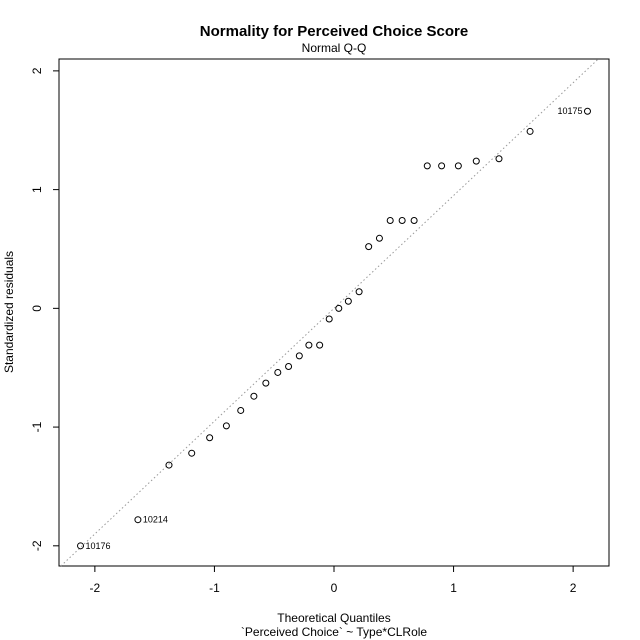 Image resolution: width=640 pixels, height=640 pixels. What do you see at coordinates (334, 632) in the screenshot?
I see `x-axis-label-model: `Perceived Choice` ~ Type*CLRole` at bounding box center [334, 632].